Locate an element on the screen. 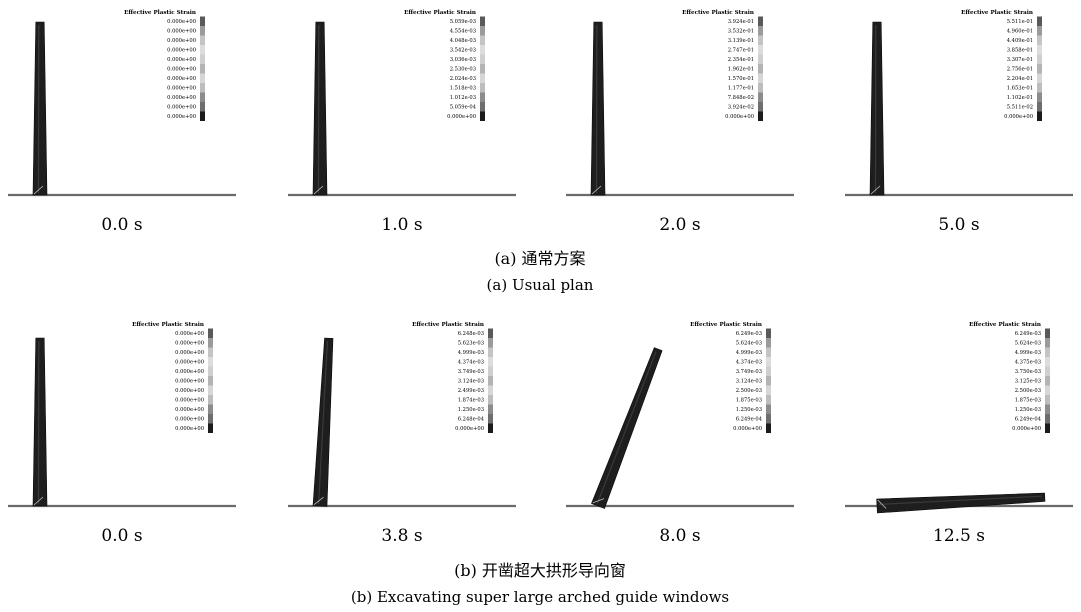 Image resolution: width=1081 pixels, height=612 pixels. legend-value: 3.542e-03 is located at coordinates (463, 51).